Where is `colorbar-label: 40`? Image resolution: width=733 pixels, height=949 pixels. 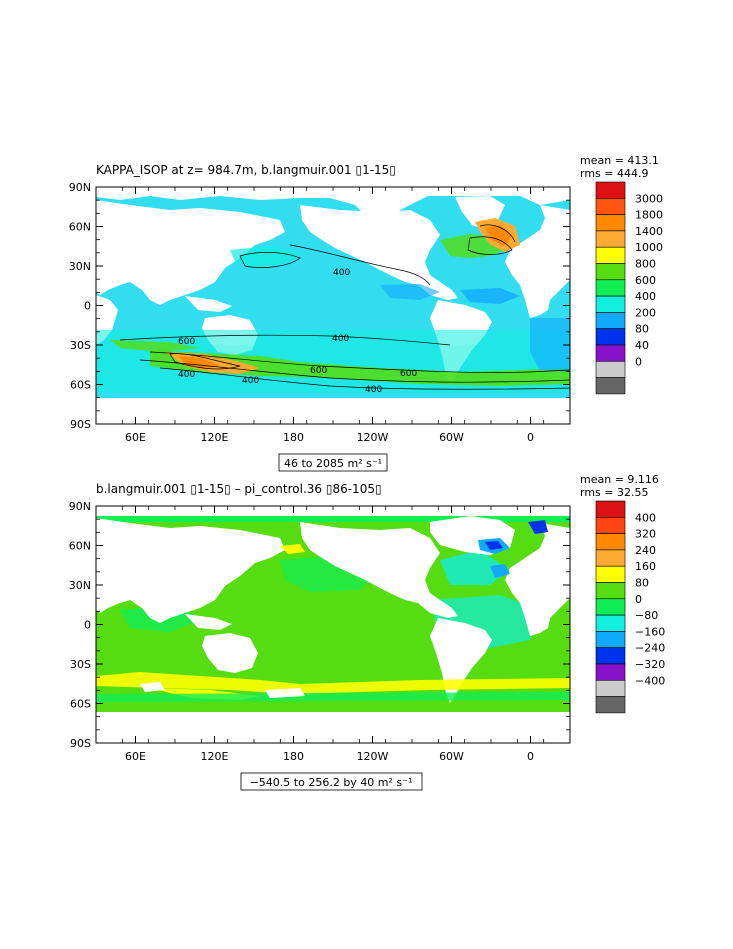 colorbar-label: 40 is located at coordinates (642, 345).